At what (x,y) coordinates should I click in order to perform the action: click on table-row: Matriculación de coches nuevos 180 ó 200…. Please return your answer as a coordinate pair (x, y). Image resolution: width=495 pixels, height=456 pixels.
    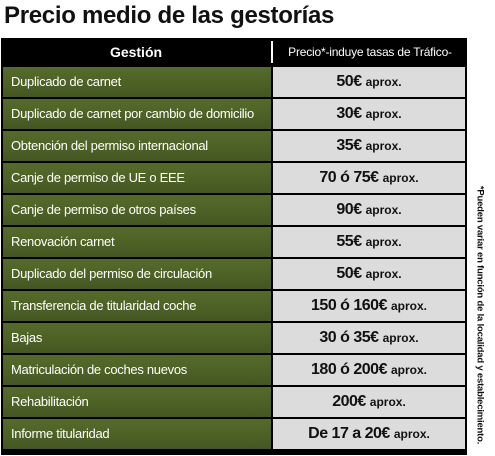
    Looking at the image, I should click on (234, 370).